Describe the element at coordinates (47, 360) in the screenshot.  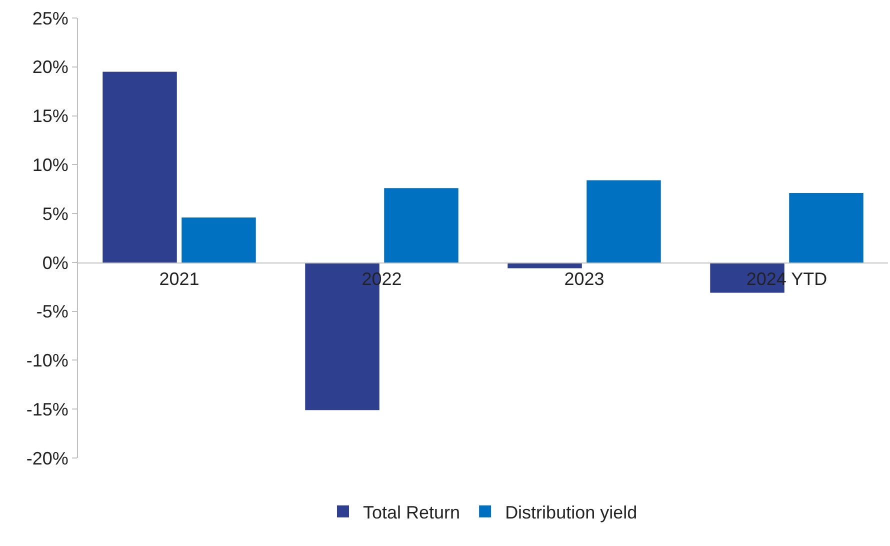
I see `y-tick-label: -10%` at that location.